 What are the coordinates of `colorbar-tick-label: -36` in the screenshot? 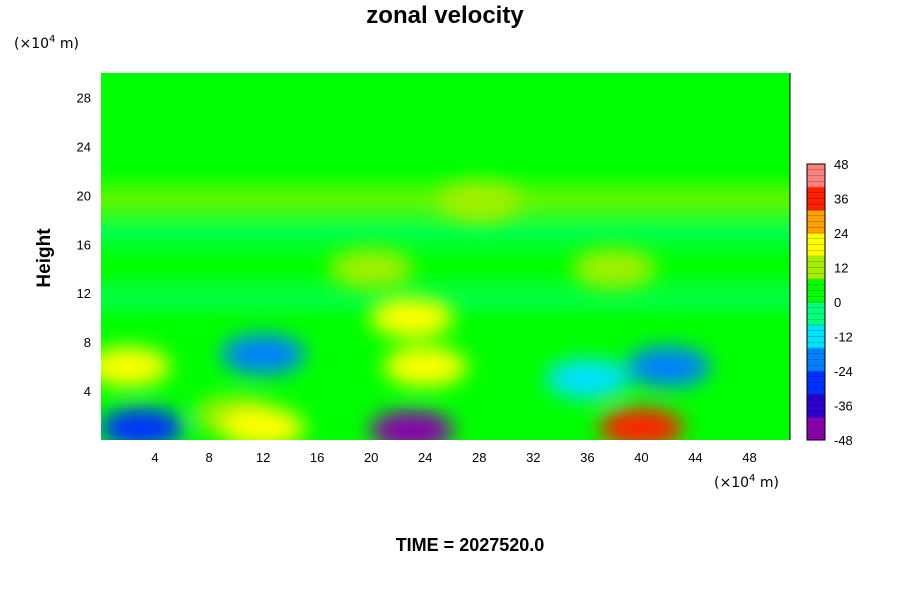 It's located at (843, 406).